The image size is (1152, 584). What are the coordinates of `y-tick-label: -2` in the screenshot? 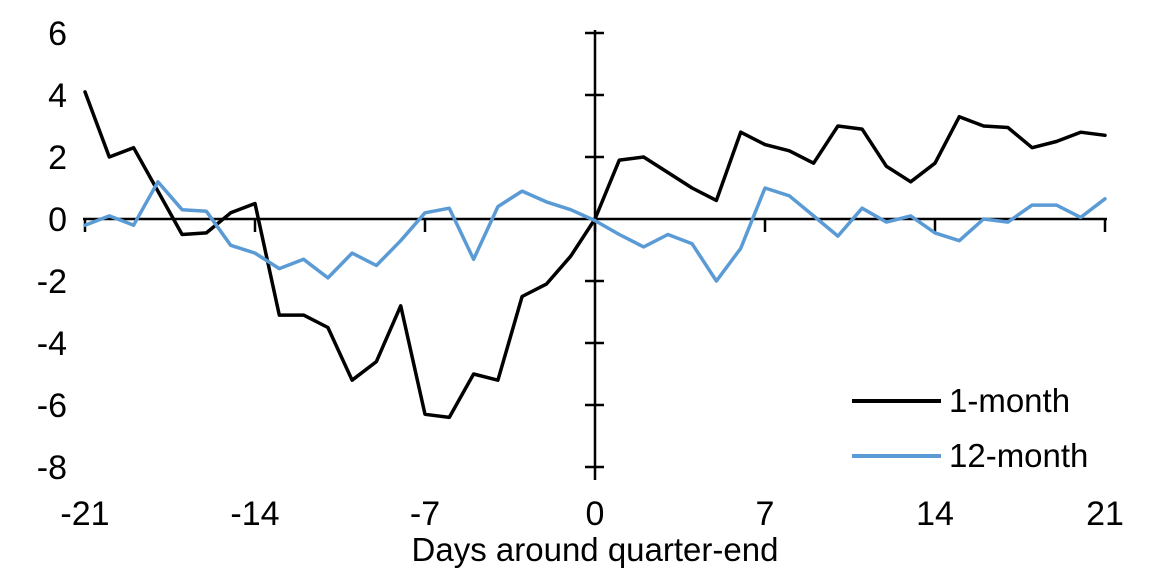 It's located at (52, 282).